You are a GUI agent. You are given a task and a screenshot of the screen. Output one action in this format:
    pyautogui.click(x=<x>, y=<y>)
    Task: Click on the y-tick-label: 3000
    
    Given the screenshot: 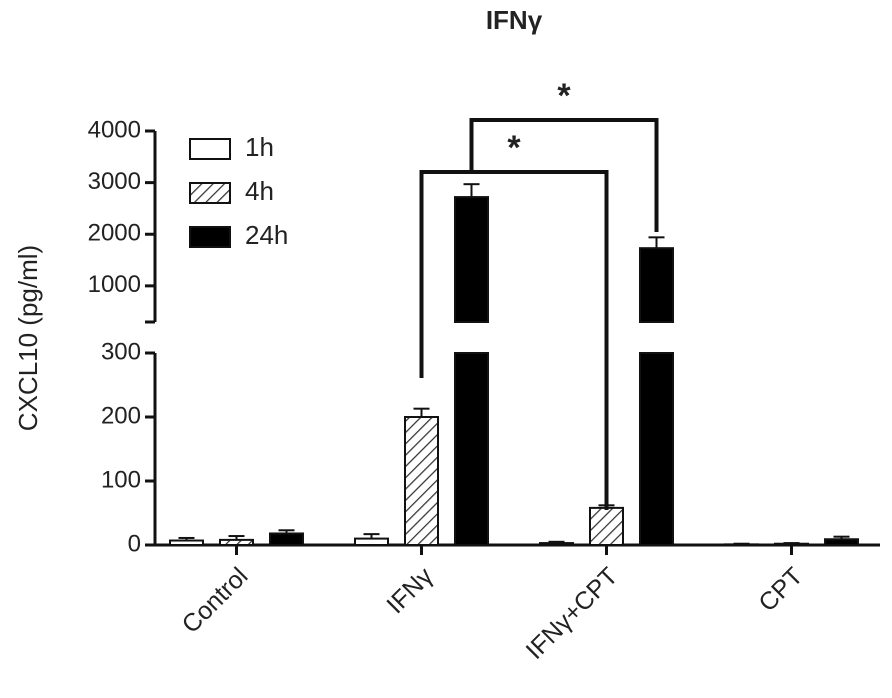 What is the action you would take?
    pyautogui.click(x=114, y=181)
    